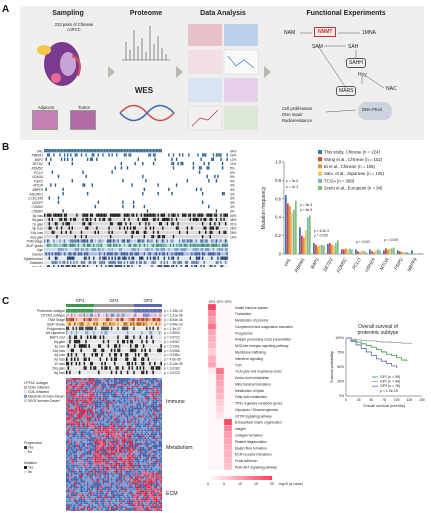 The height and width of the screenshot is (513, 431). What do you see at coordinates (278, 217) in the screenshot?
I see `y-tick-label: 0.4` at bounding box center [278, 217].